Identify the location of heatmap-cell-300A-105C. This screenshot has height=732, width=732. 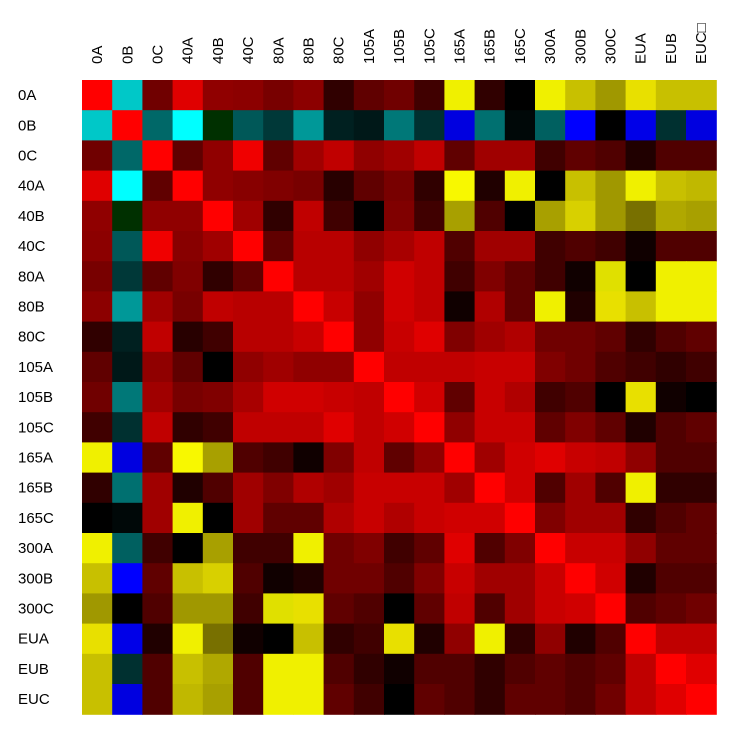
(429, 548).